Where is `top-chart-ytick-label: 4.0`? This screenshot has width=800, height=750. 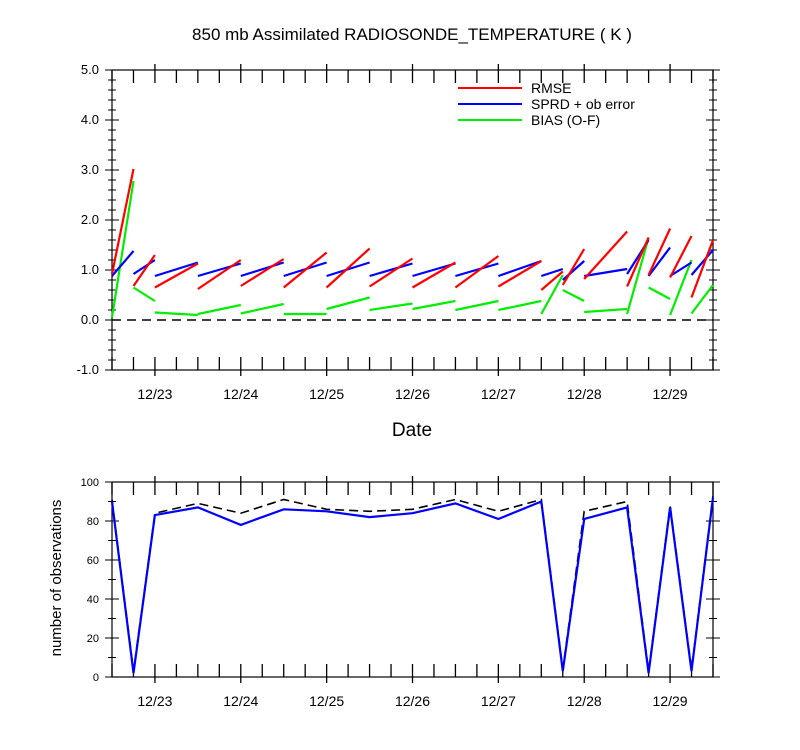 top-chart-ytick-label: 4.0 is located at coordinates (90, 119).